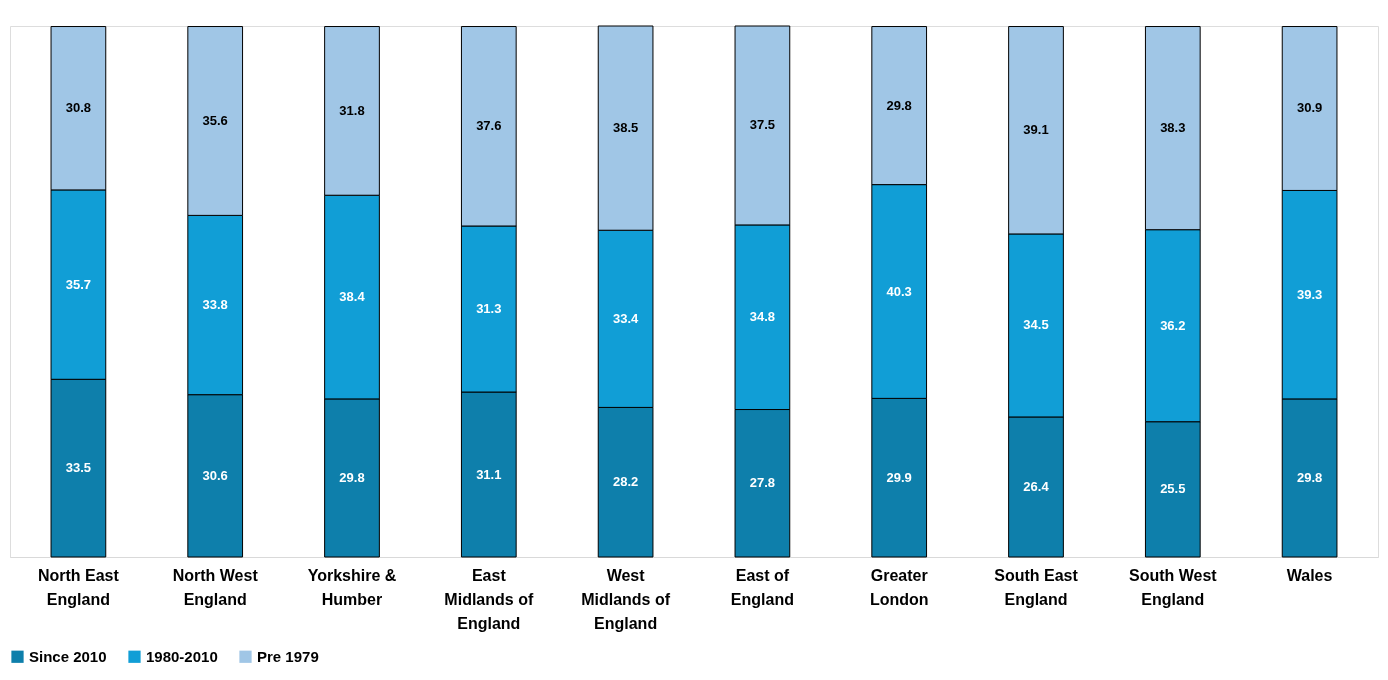 Image resolution: width=1388 pixels, height=680 pixels. I want to click on data-label: 26.4, so click(1036, 486).